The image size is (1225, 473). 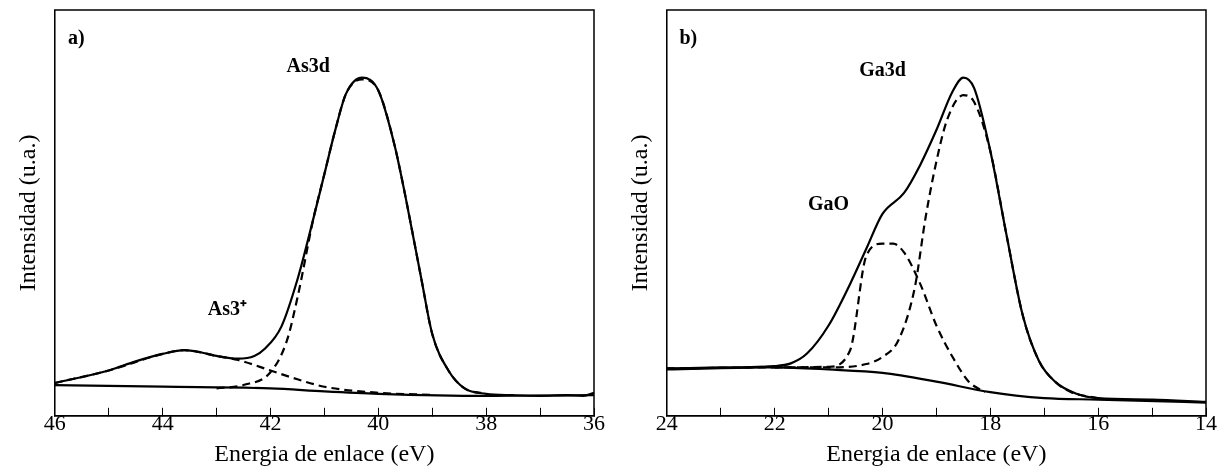 What do you see at coordinates (227, 308) in the screenshot?
I see `annotation: As3⁺` at bounding box center [227, 308].